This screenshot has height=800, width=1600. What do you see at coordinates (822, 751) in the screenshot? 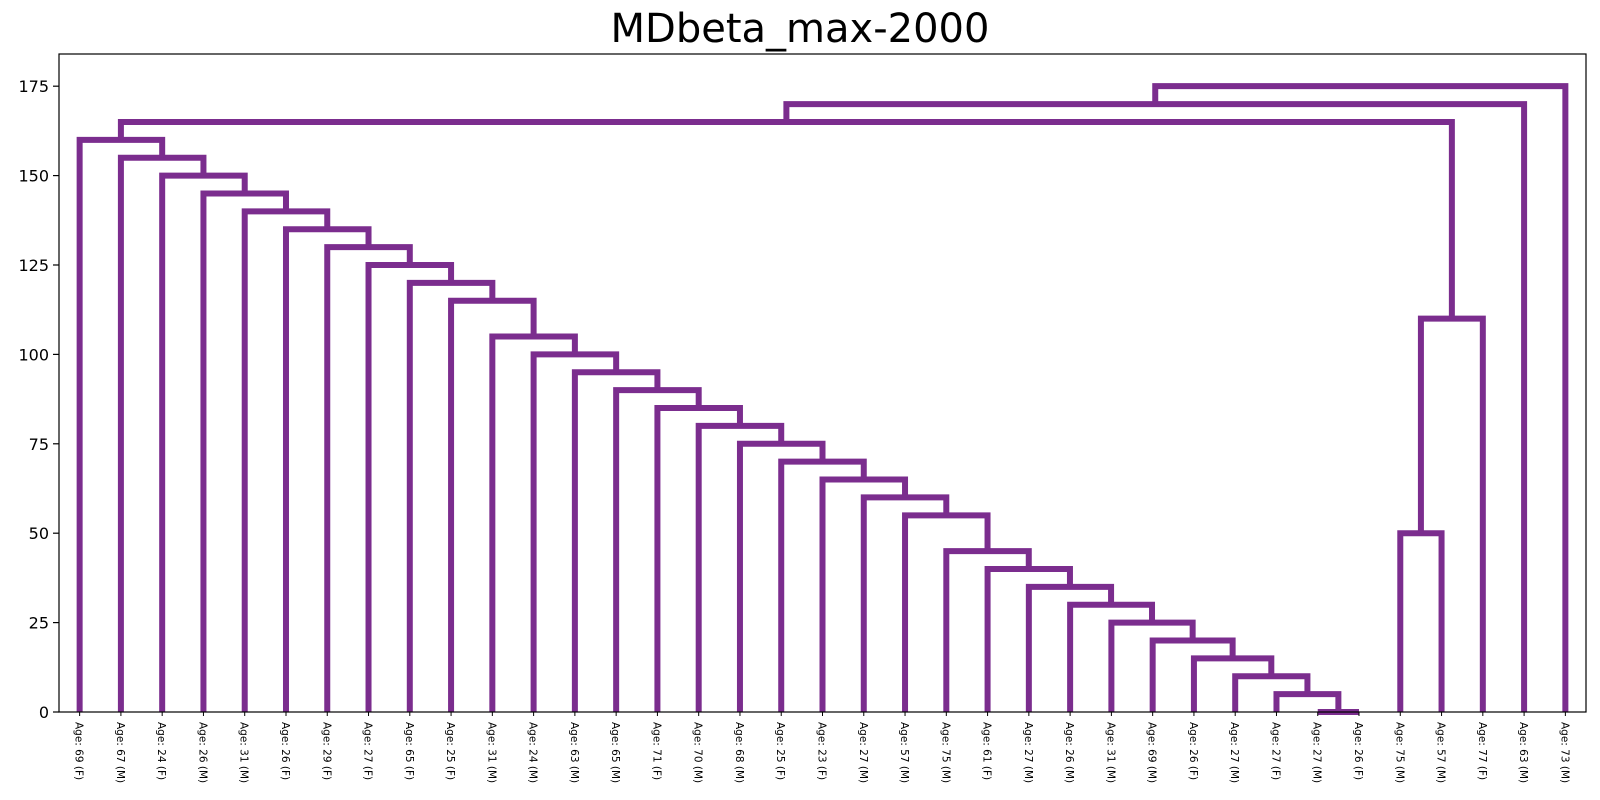
I see `leaf-label: Age: 23 (F)` at bounding box center [822, 751].